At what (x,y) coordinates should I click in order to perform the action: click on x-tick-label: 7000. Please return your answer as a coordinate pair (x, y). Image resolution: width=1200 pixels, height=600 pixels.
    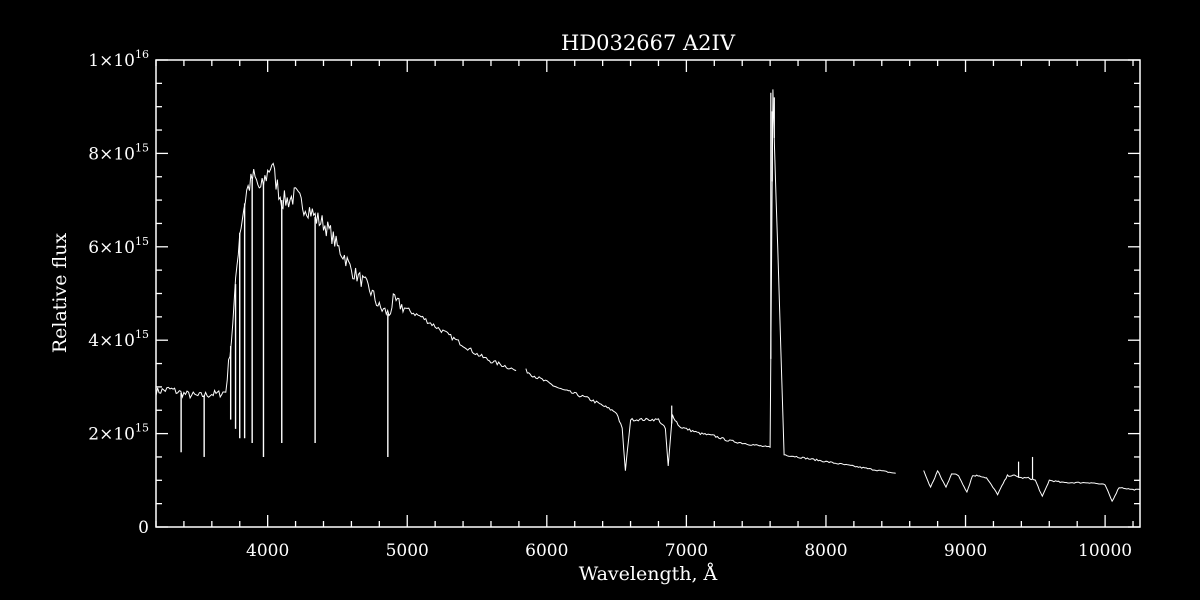
    Looking at the image, I should click on (686, 551).